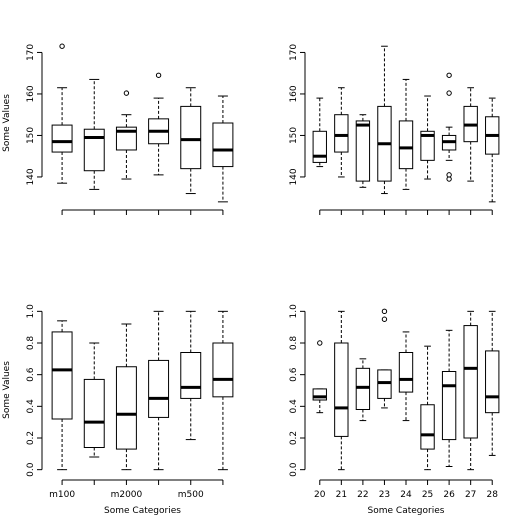  Describe the element at coordinates (62, 495) in the screenshot. I see `x-tick-label: m100` at that location.